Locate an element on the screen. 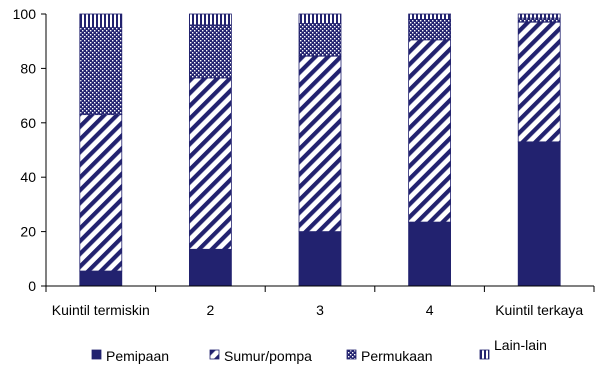 This screenshot has width=605, height=388. y-tick-label-60: 60 is located at coordinates (28, 123).